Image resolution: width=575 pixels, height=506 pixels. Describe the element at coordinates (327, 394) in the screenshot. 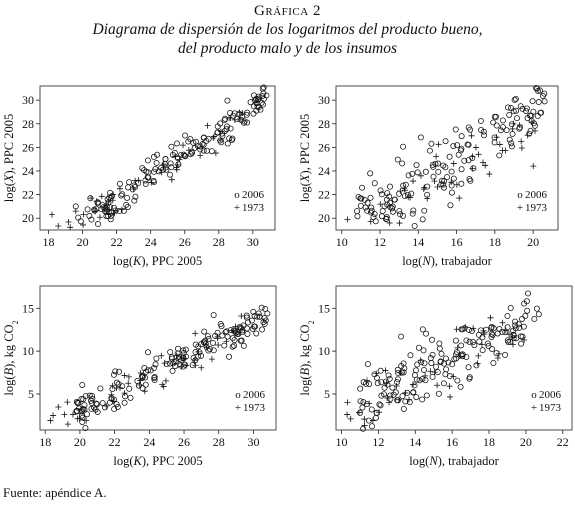

I see `y-tick-label: 5` at that location.